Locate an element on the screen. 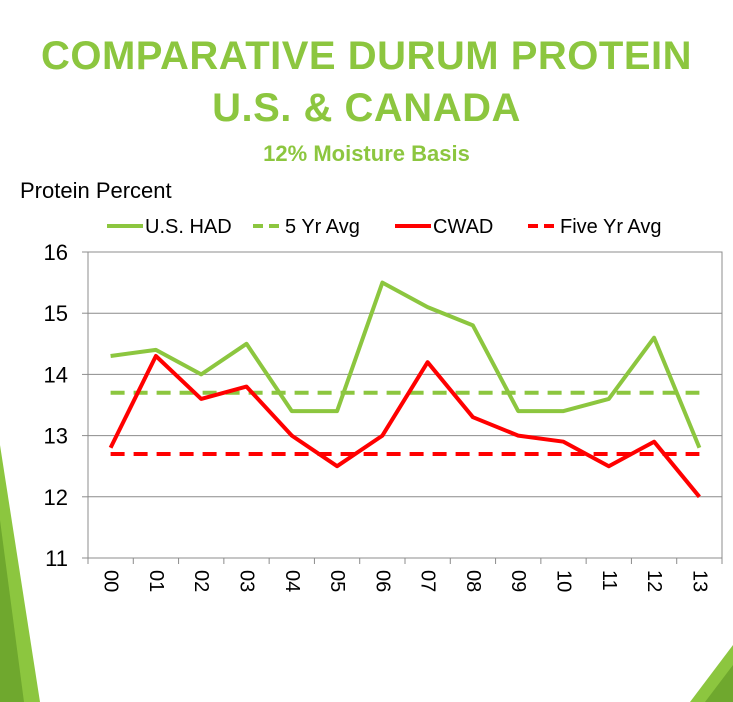  legend-label: CWAD is located at coordinates (463, 227).